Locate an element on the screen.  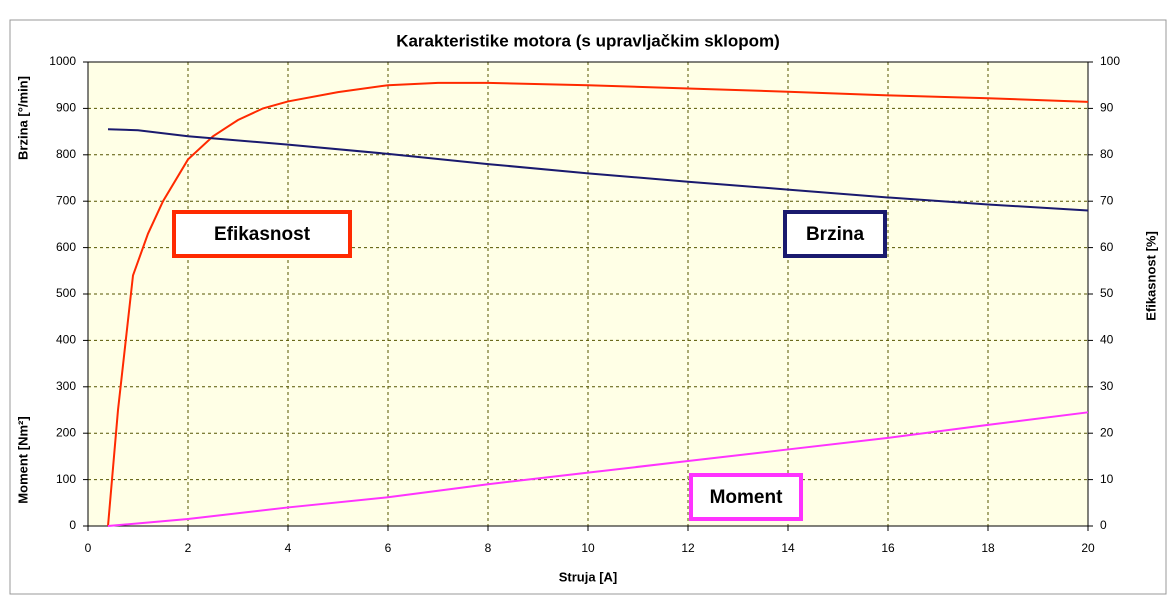
y2-tick-label: 70 is located at coordinates (1107, 200).